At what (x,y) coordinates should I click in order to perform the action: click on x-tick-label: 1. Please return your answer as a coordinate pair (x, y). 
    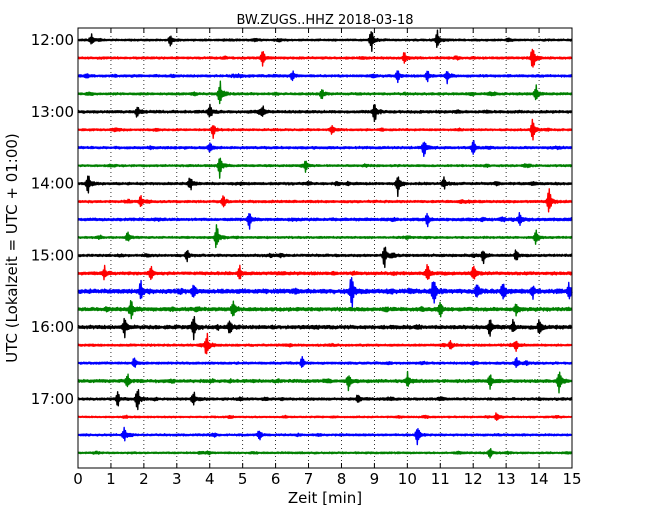
    Looking at the image, I should click on (111, 479).